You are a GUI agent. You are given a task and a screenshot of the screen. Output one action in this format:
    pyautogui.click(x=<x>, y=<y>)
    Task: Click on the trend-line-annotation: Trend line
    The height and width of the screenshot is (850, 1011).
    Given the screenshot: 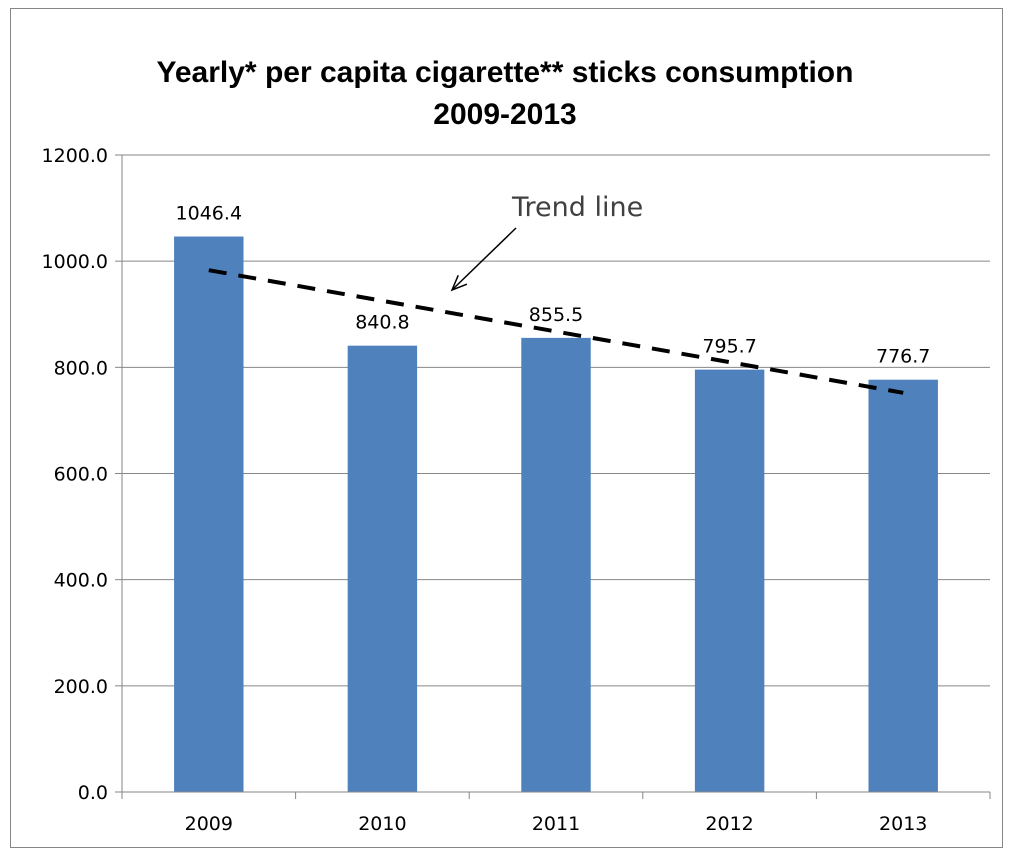 What is the action you would take?
    pyautogui.click(x=577, y=207)
    